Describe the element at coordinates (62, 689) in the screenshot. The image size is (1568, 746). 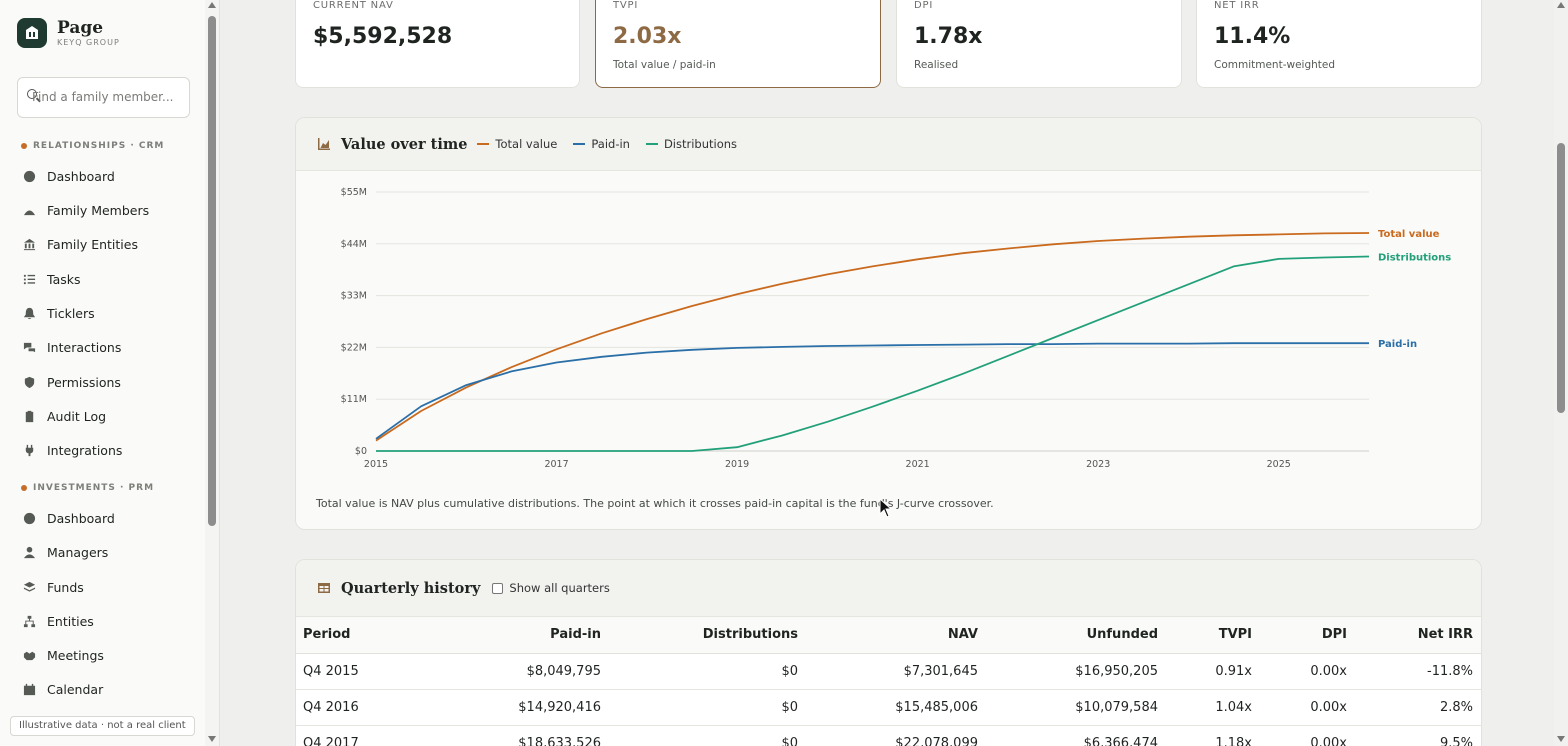
I see `sidebar-item-calendar: Calendar` at that location.